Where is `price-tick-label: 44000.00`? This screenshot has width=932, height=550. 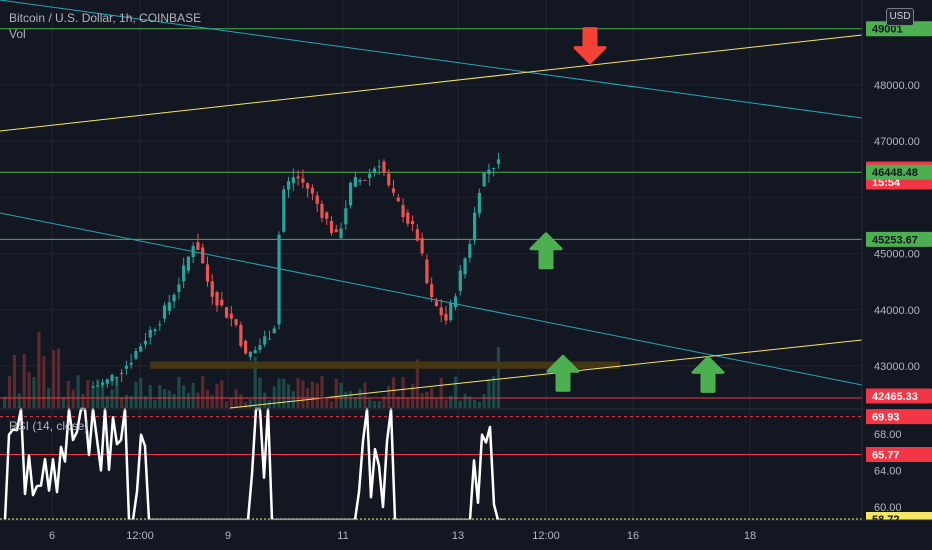 price-tick-label: 44000.00 is located at coordinates (897, 311).